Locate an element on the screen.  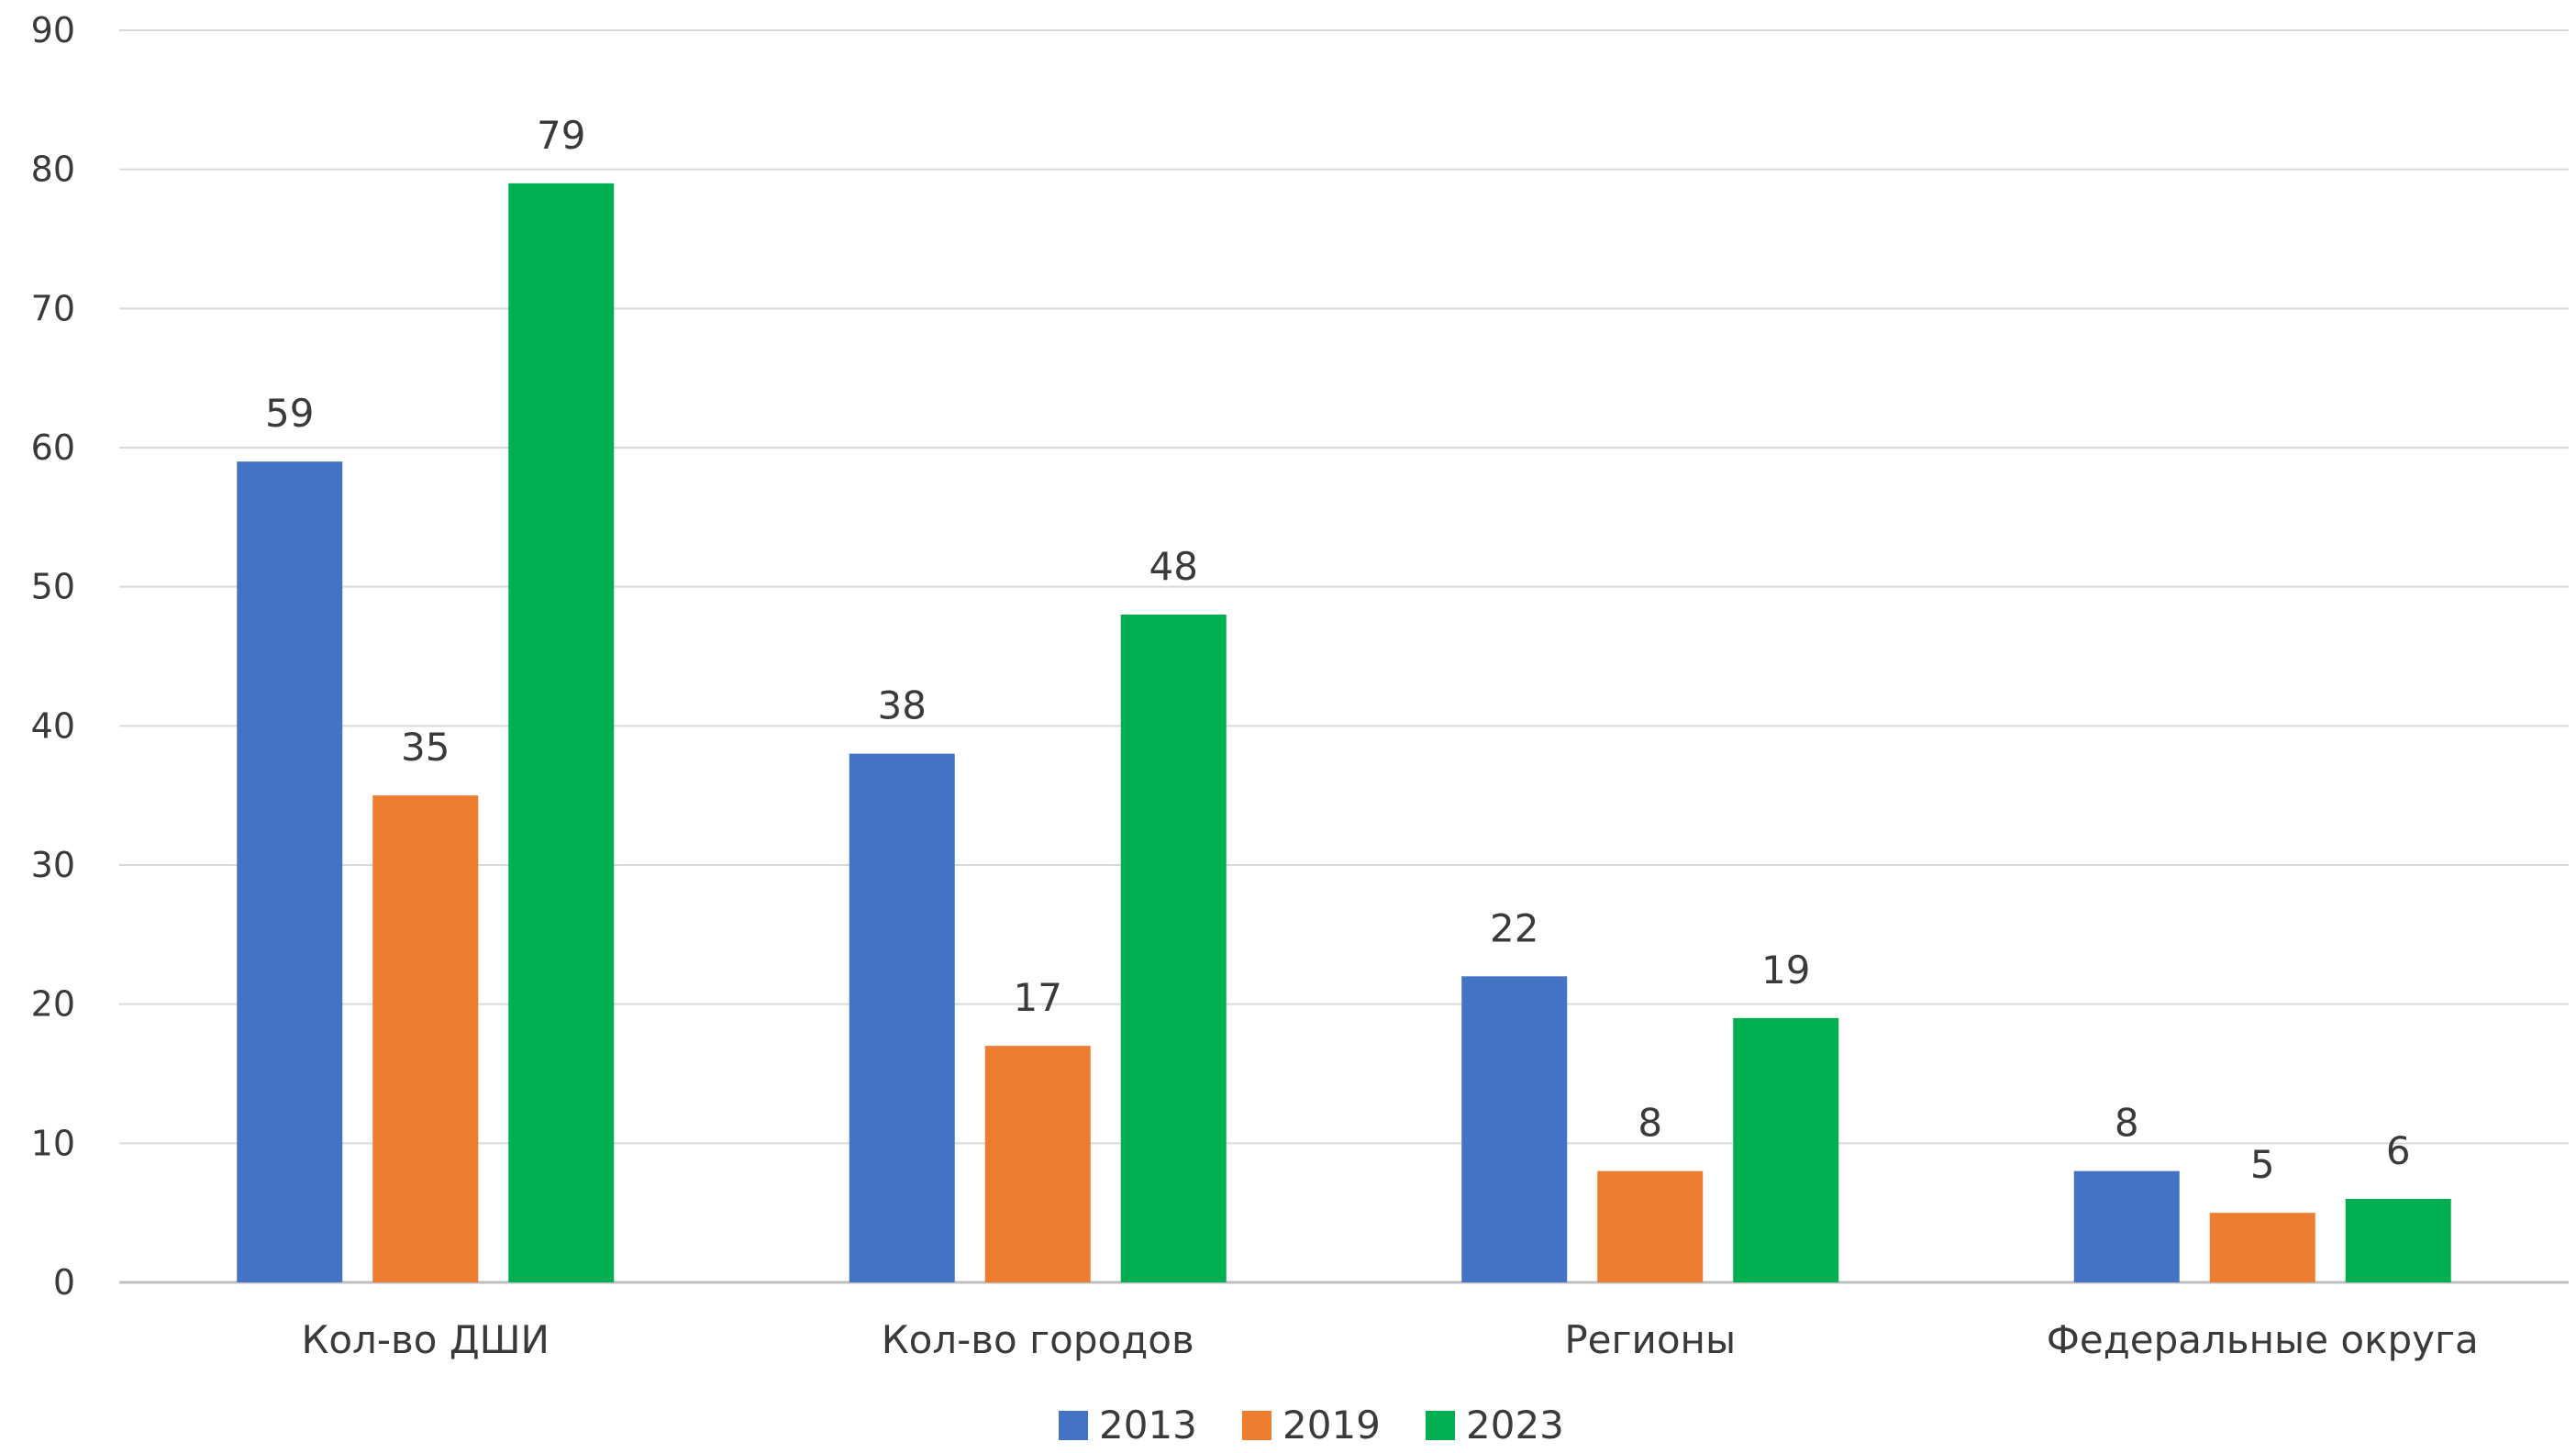
y-tick-label: 40 is located at coordinates (53, 725).